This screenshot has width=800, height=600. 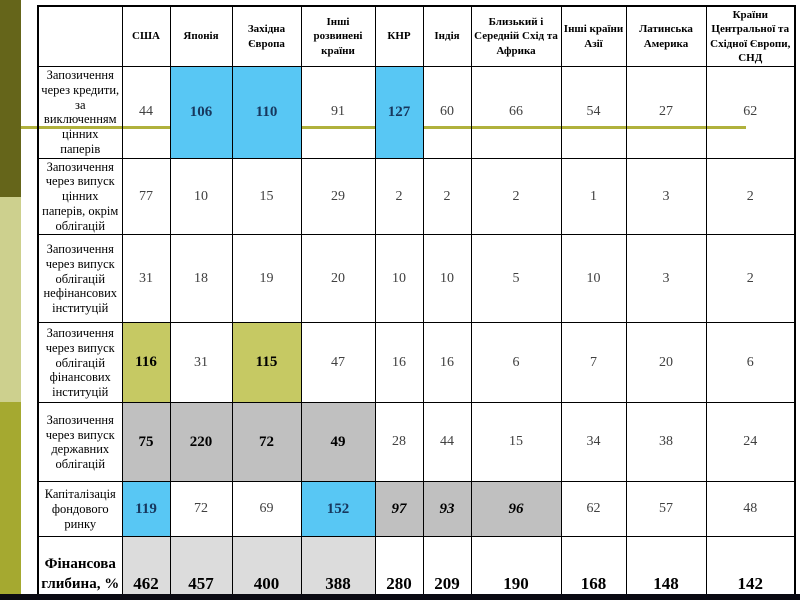 I want to click on column-header: США, so click(x=146, y=36).